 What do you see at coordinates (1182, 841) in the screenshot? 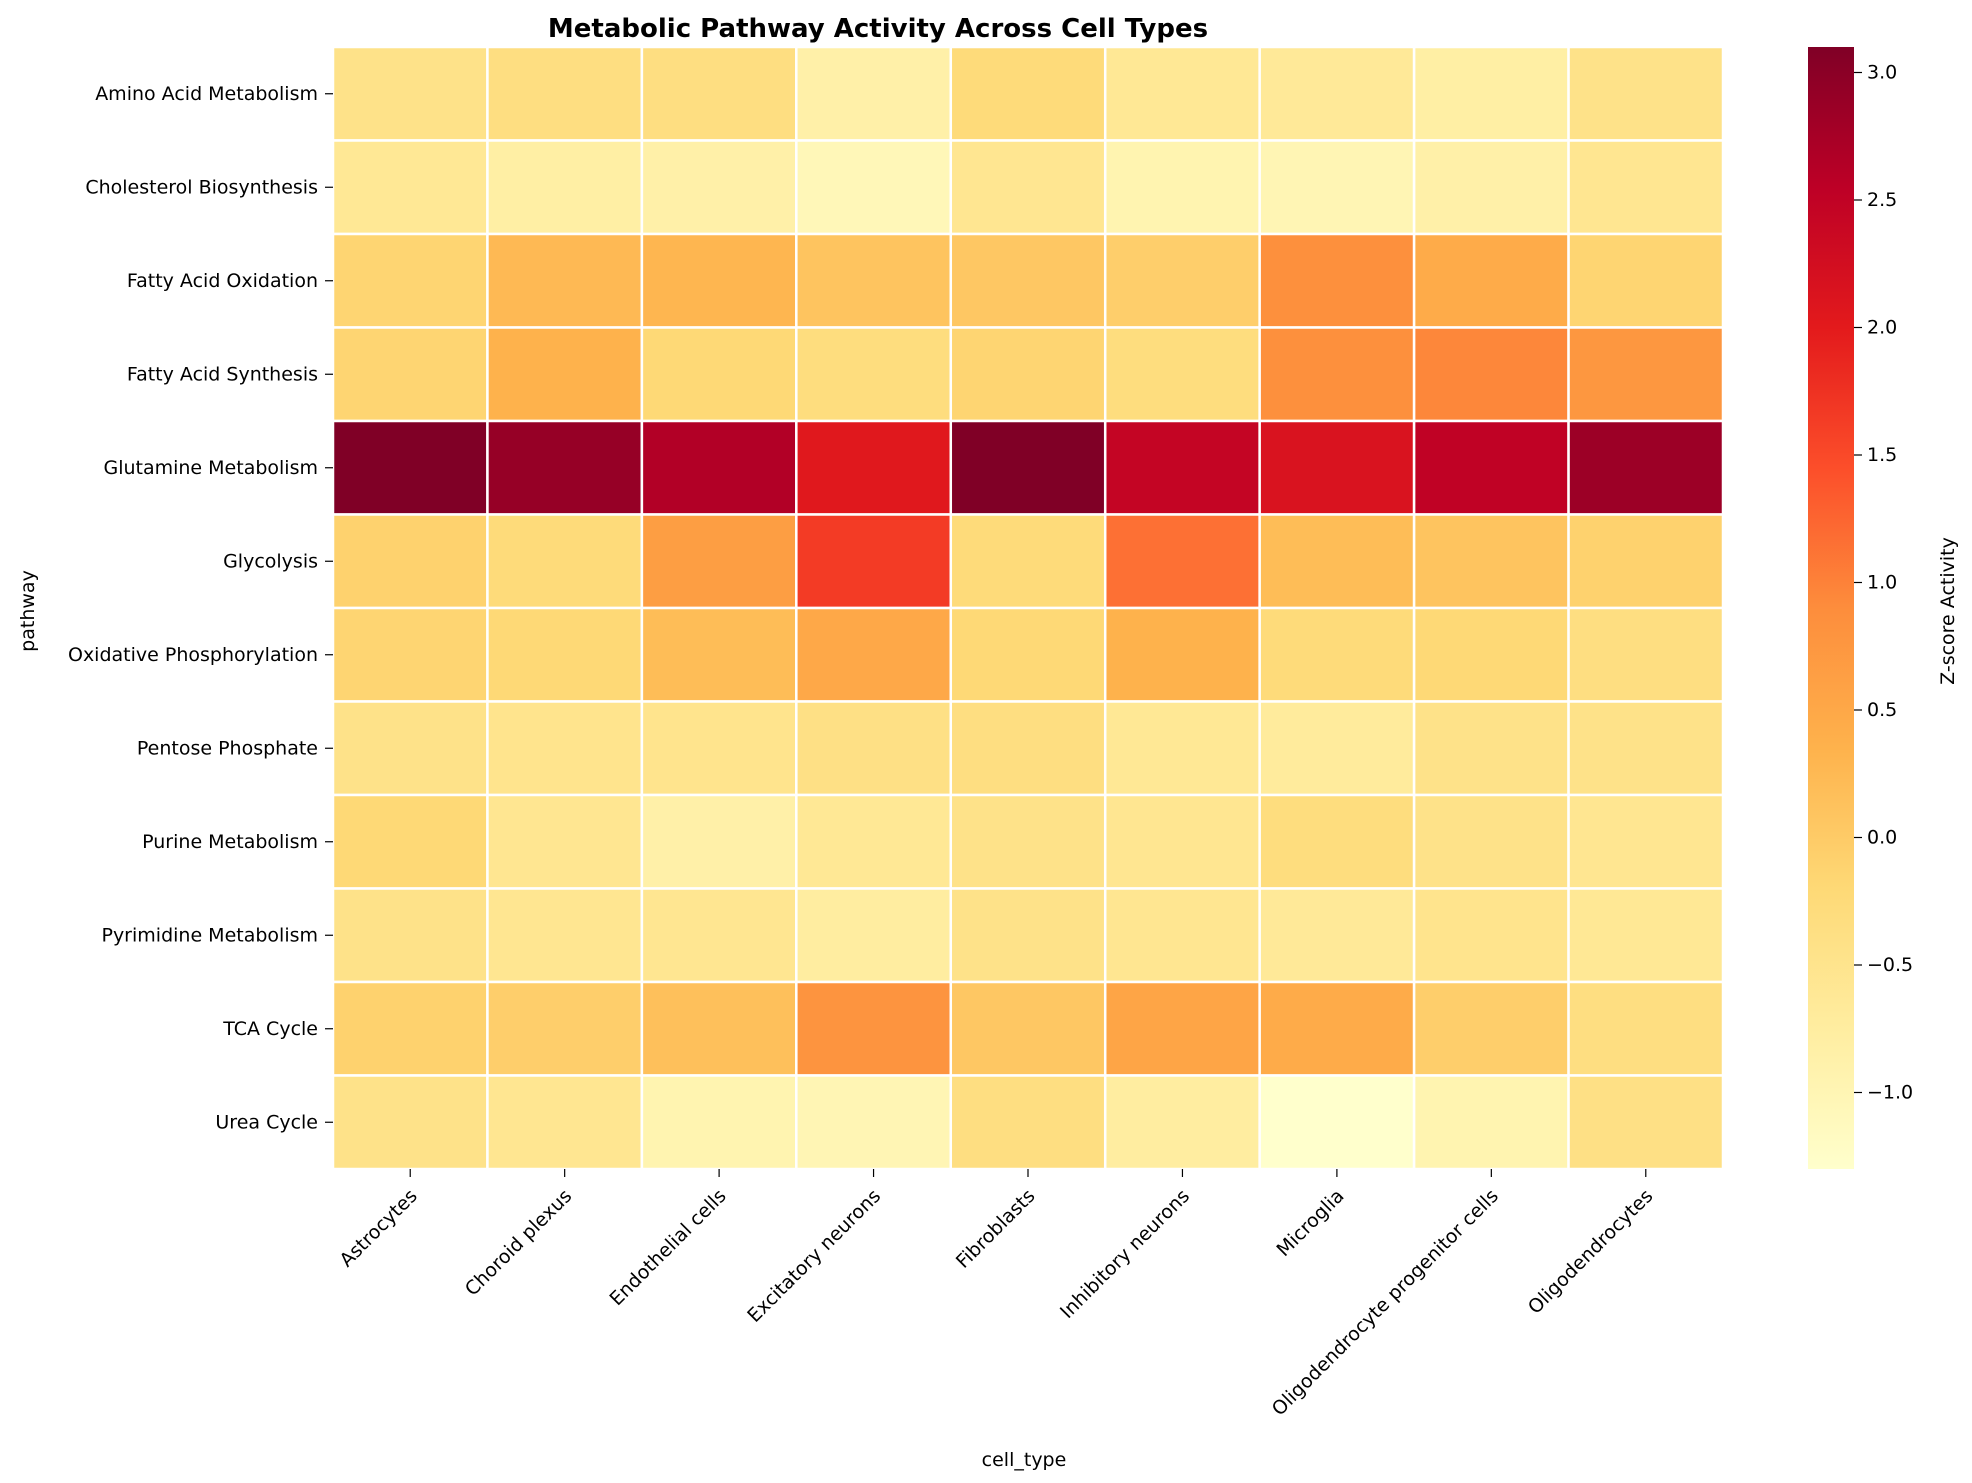
I see `heatmap-cell-purine-metabolism-inhibitory-neurons` at bounding box center [1182, 841].